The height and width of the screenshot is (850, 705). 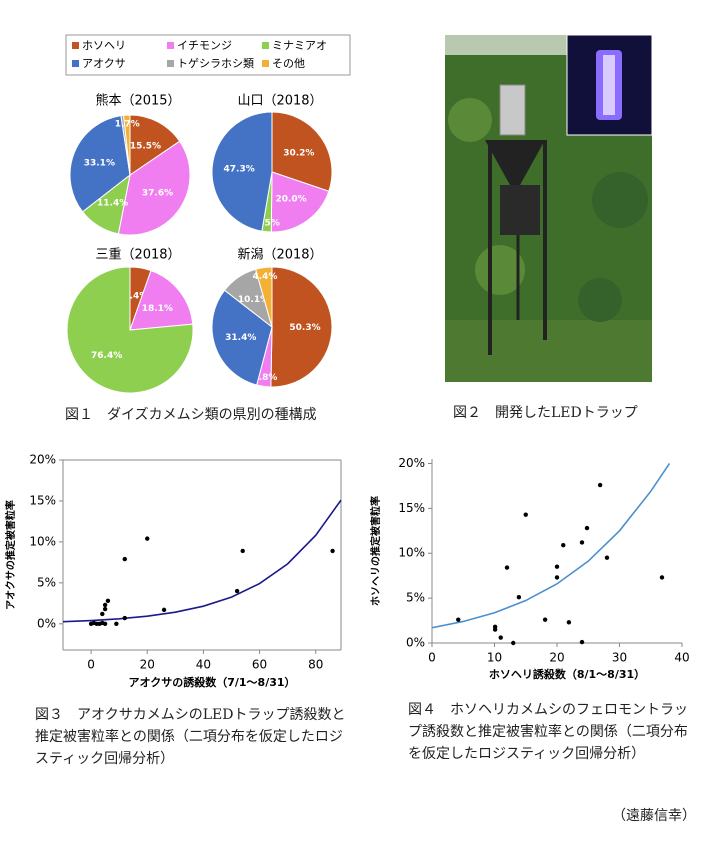 What do you see at coordinates (315, 665) in the screenshot?
I see `x-tick-label: 80` at bounding box center [315, 665].